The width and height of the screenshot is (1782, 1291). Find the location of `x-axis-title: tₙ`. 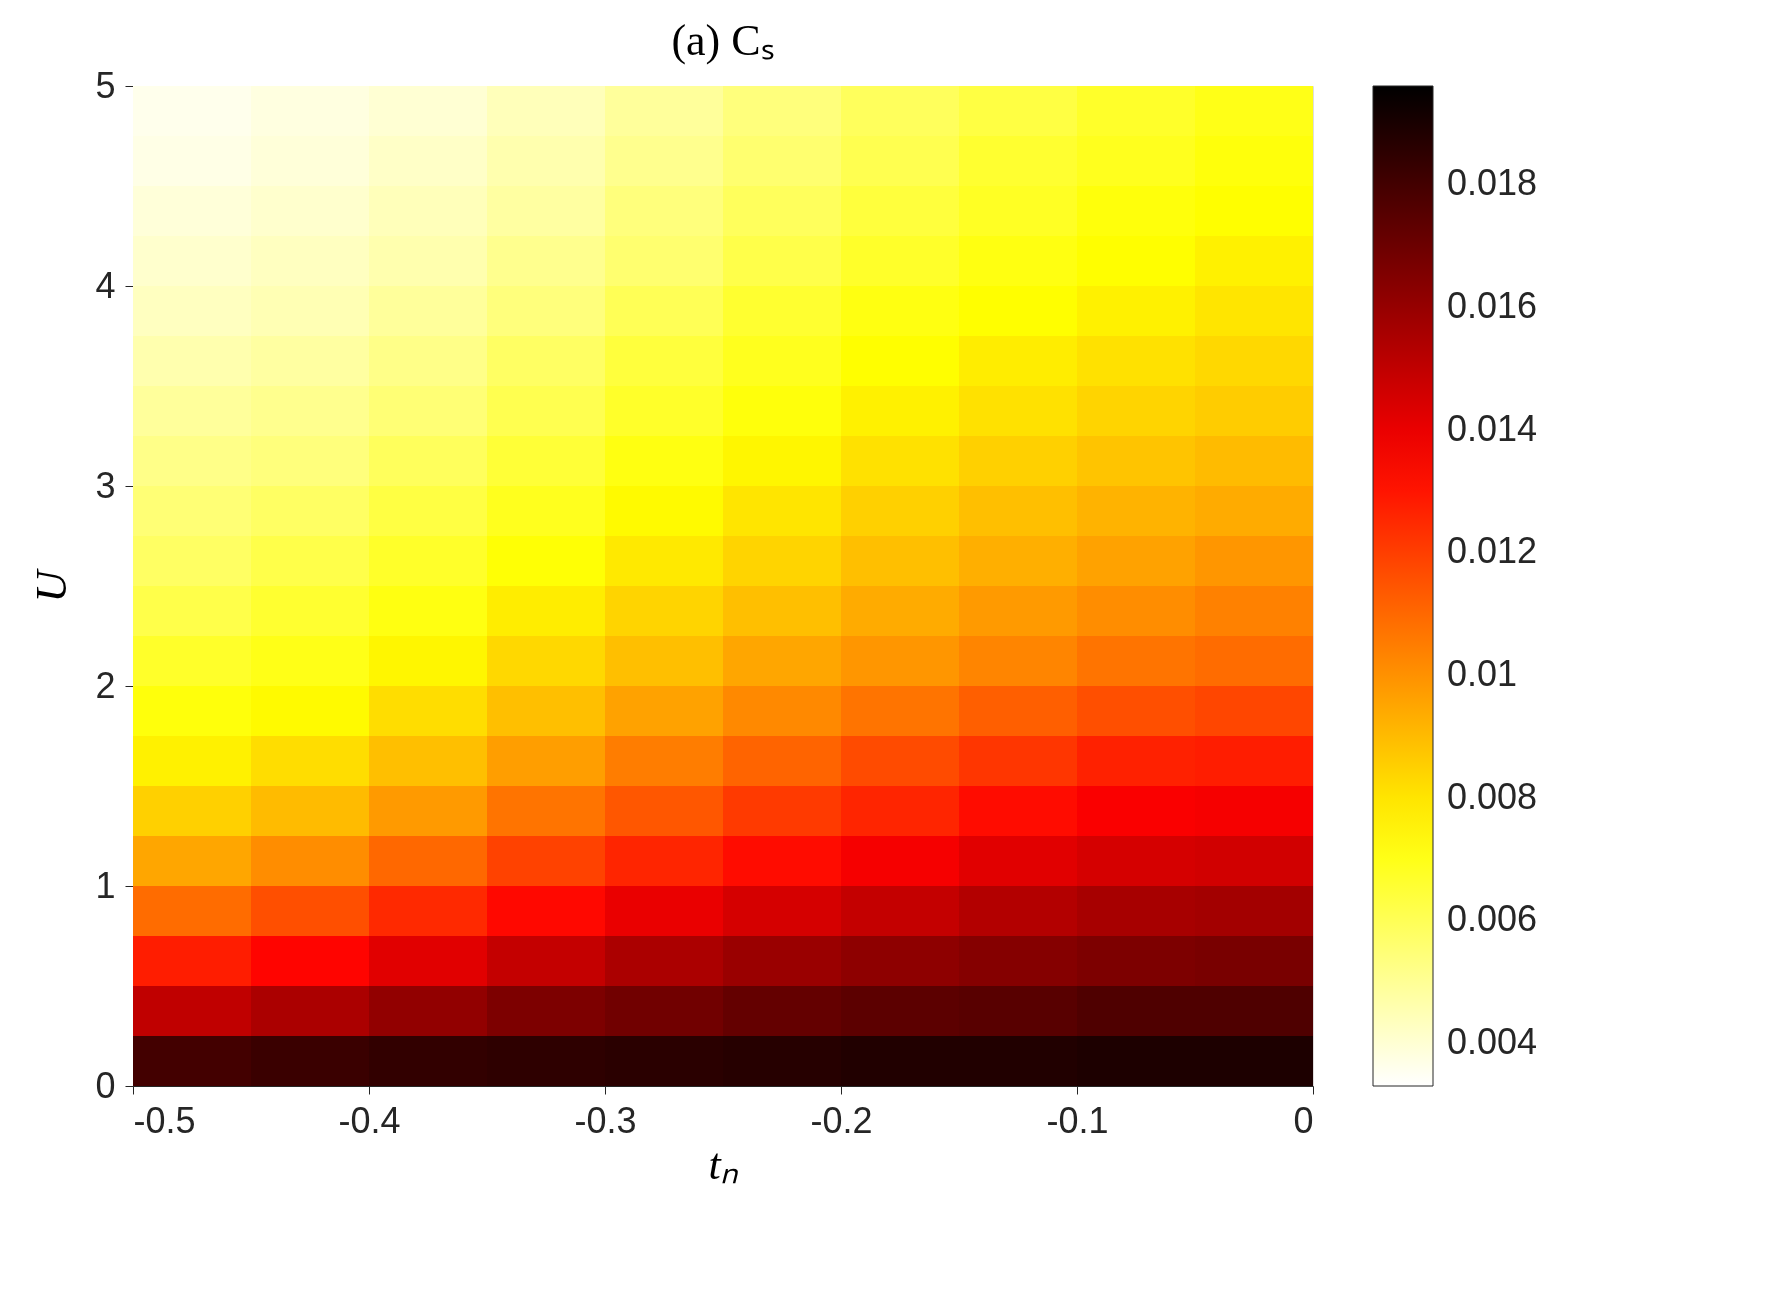

x-axis-title: tₙ is located at coordinates (723, 1164).